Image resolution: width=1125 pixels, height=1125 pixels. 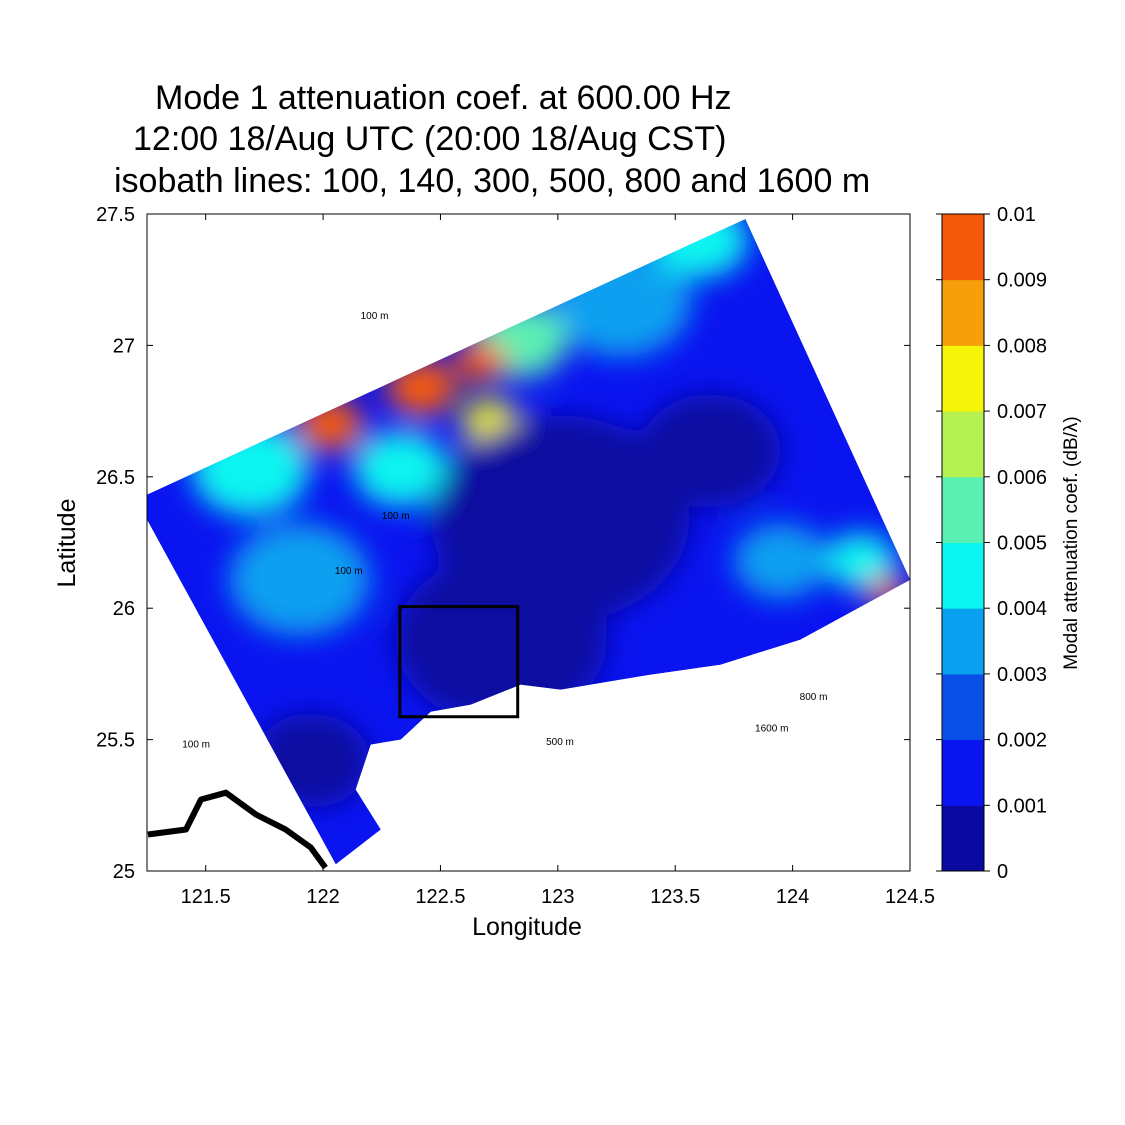 What do you see at coordinates (1002, 872) in the screenshot?
I see `colorbar-tick-label: 0` at bounding box center [1002, 872].